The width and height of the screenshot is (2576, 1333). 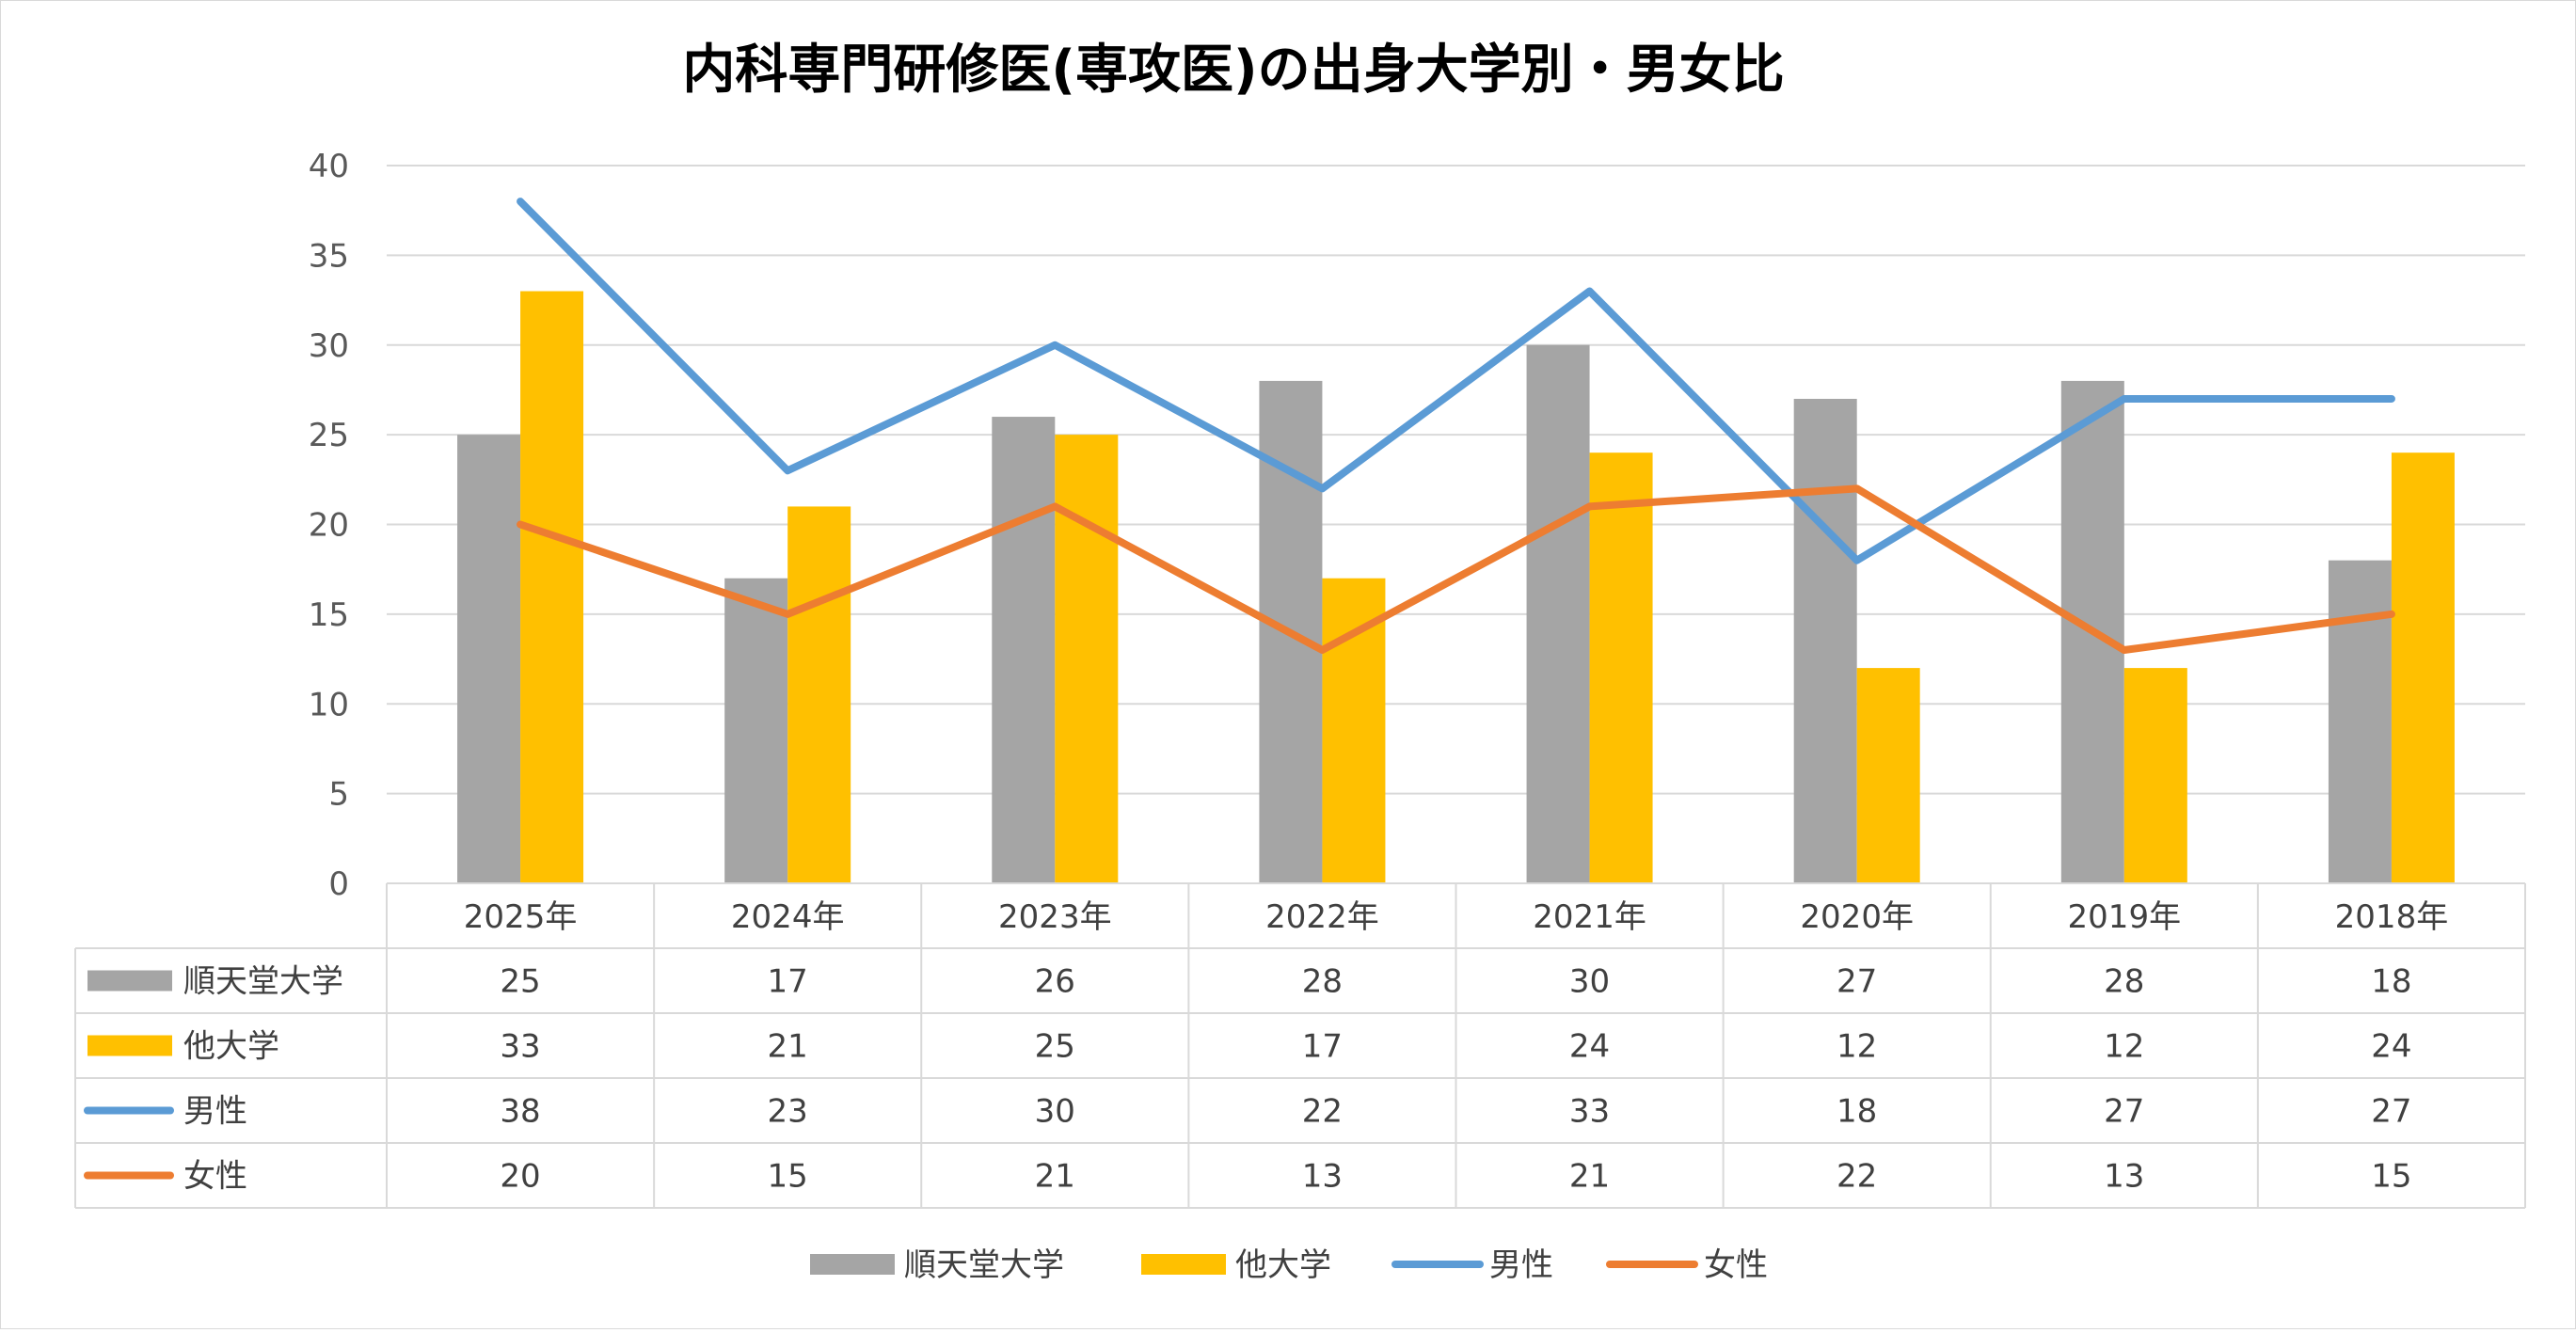 What do you see at coordinates (231, 1047) in the screenshot?
I see `table-row-label: 他大学` at bounding box center [231, 1047].